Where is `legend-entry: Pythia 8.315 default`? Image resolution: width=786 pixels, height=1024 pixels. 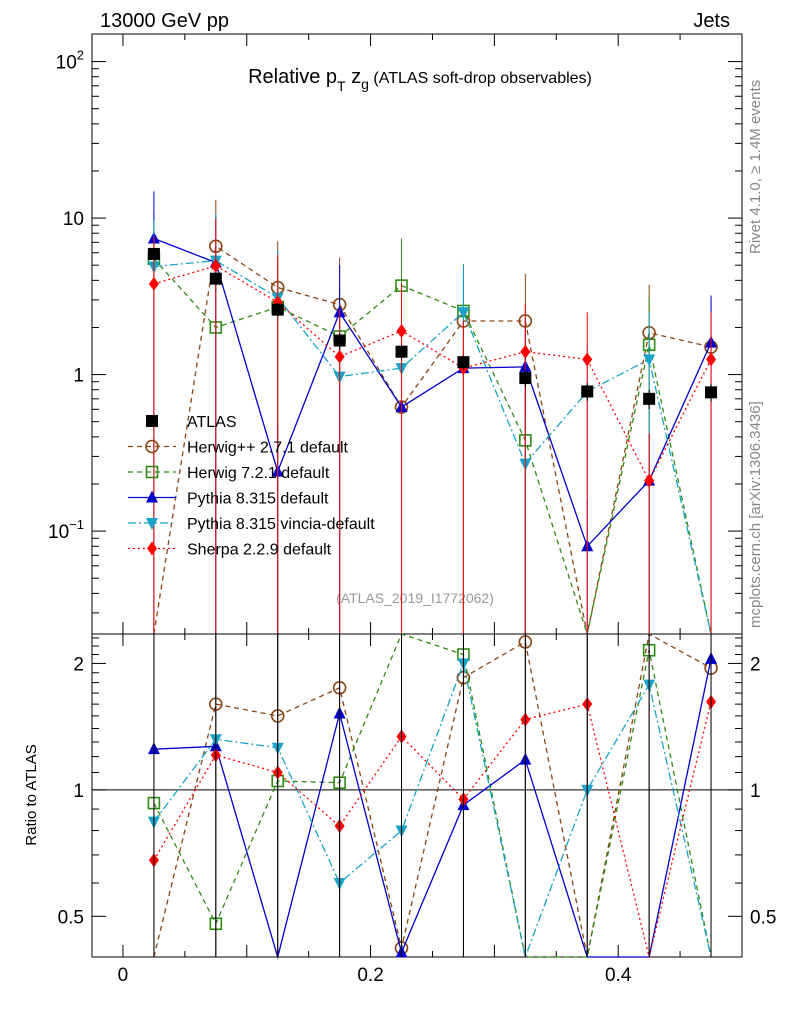 legend-entry: Pythia 8.315 default is located at coordinates (228, 499).